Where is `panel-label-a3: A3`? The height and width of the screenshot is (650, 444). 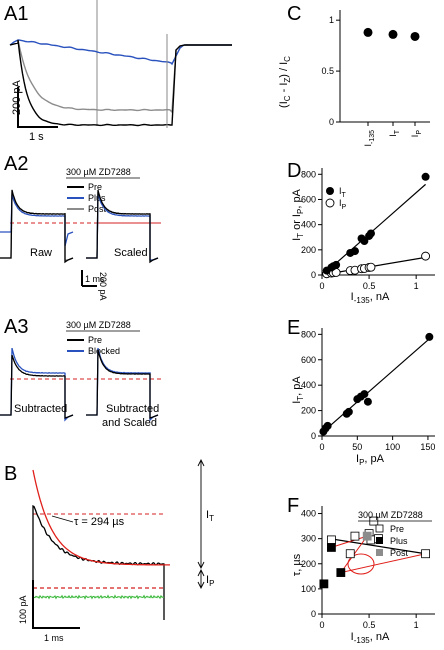 panel-label-a3: A3 is located at coordinates (16, 327).